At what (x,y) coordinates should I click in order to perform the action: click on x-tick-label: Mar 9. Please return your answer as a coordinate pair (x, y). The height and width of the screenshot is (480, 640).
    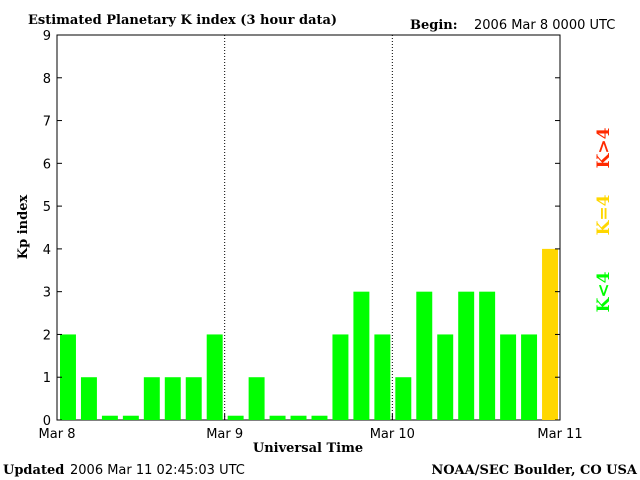
    Looking at the image, I should click on (224, 434).